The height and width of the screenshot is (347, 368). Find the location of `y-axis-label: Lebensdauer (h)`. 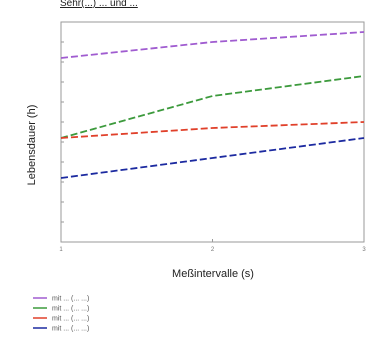

y-axis-label: Lebensdauer (h) is located at coordinates (32, 145).